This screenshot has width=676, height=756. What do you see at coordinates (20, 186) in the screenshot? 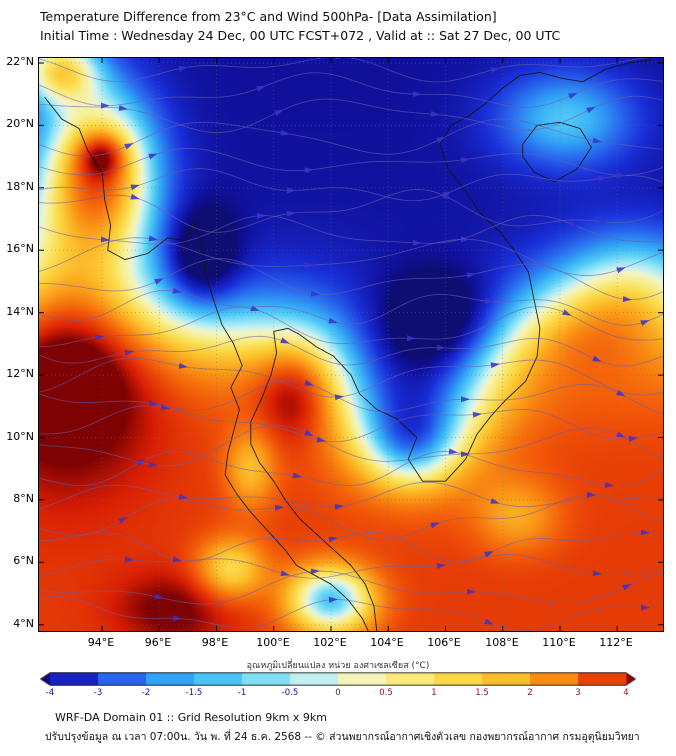
I see `lat-tick-label: 18°N` at bounding box center [20, 186].